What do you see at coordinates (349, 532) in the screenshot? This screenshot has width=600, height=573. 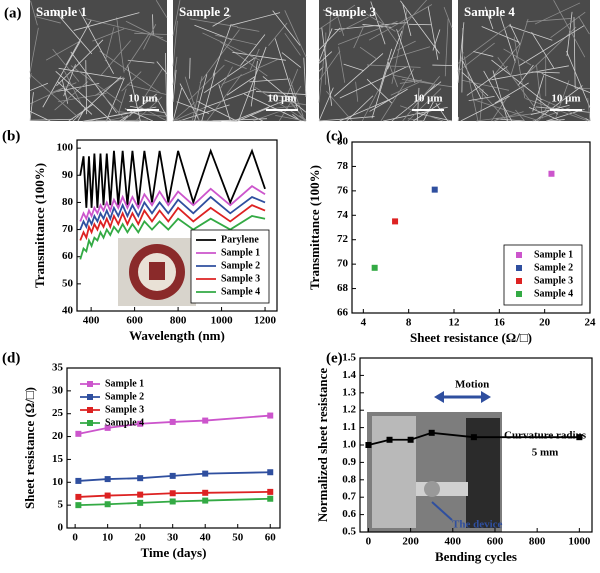 I see `y-tick-label: 0.5` at bounding box center [349, 532].